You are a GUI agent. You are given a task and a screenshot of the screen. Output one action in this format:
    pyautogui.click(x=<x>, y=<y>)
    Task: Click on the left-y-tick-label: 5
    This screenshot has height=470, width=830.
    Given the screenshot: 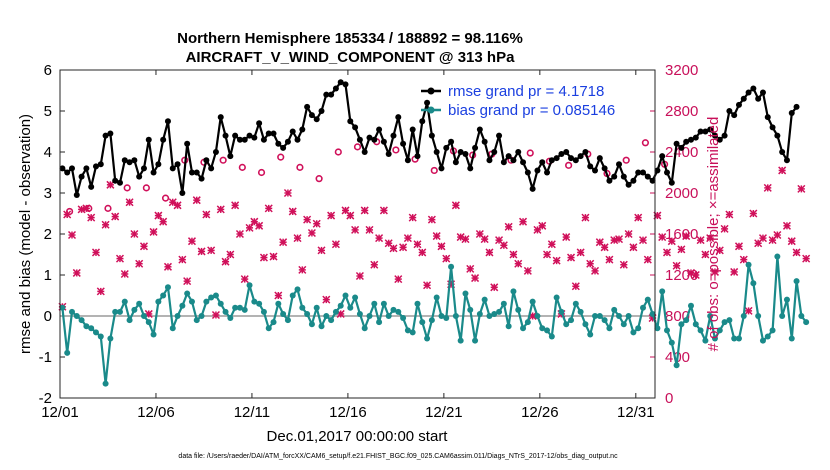 What is the action you would take?
    pyautogui.click(x=48, y=111)
    